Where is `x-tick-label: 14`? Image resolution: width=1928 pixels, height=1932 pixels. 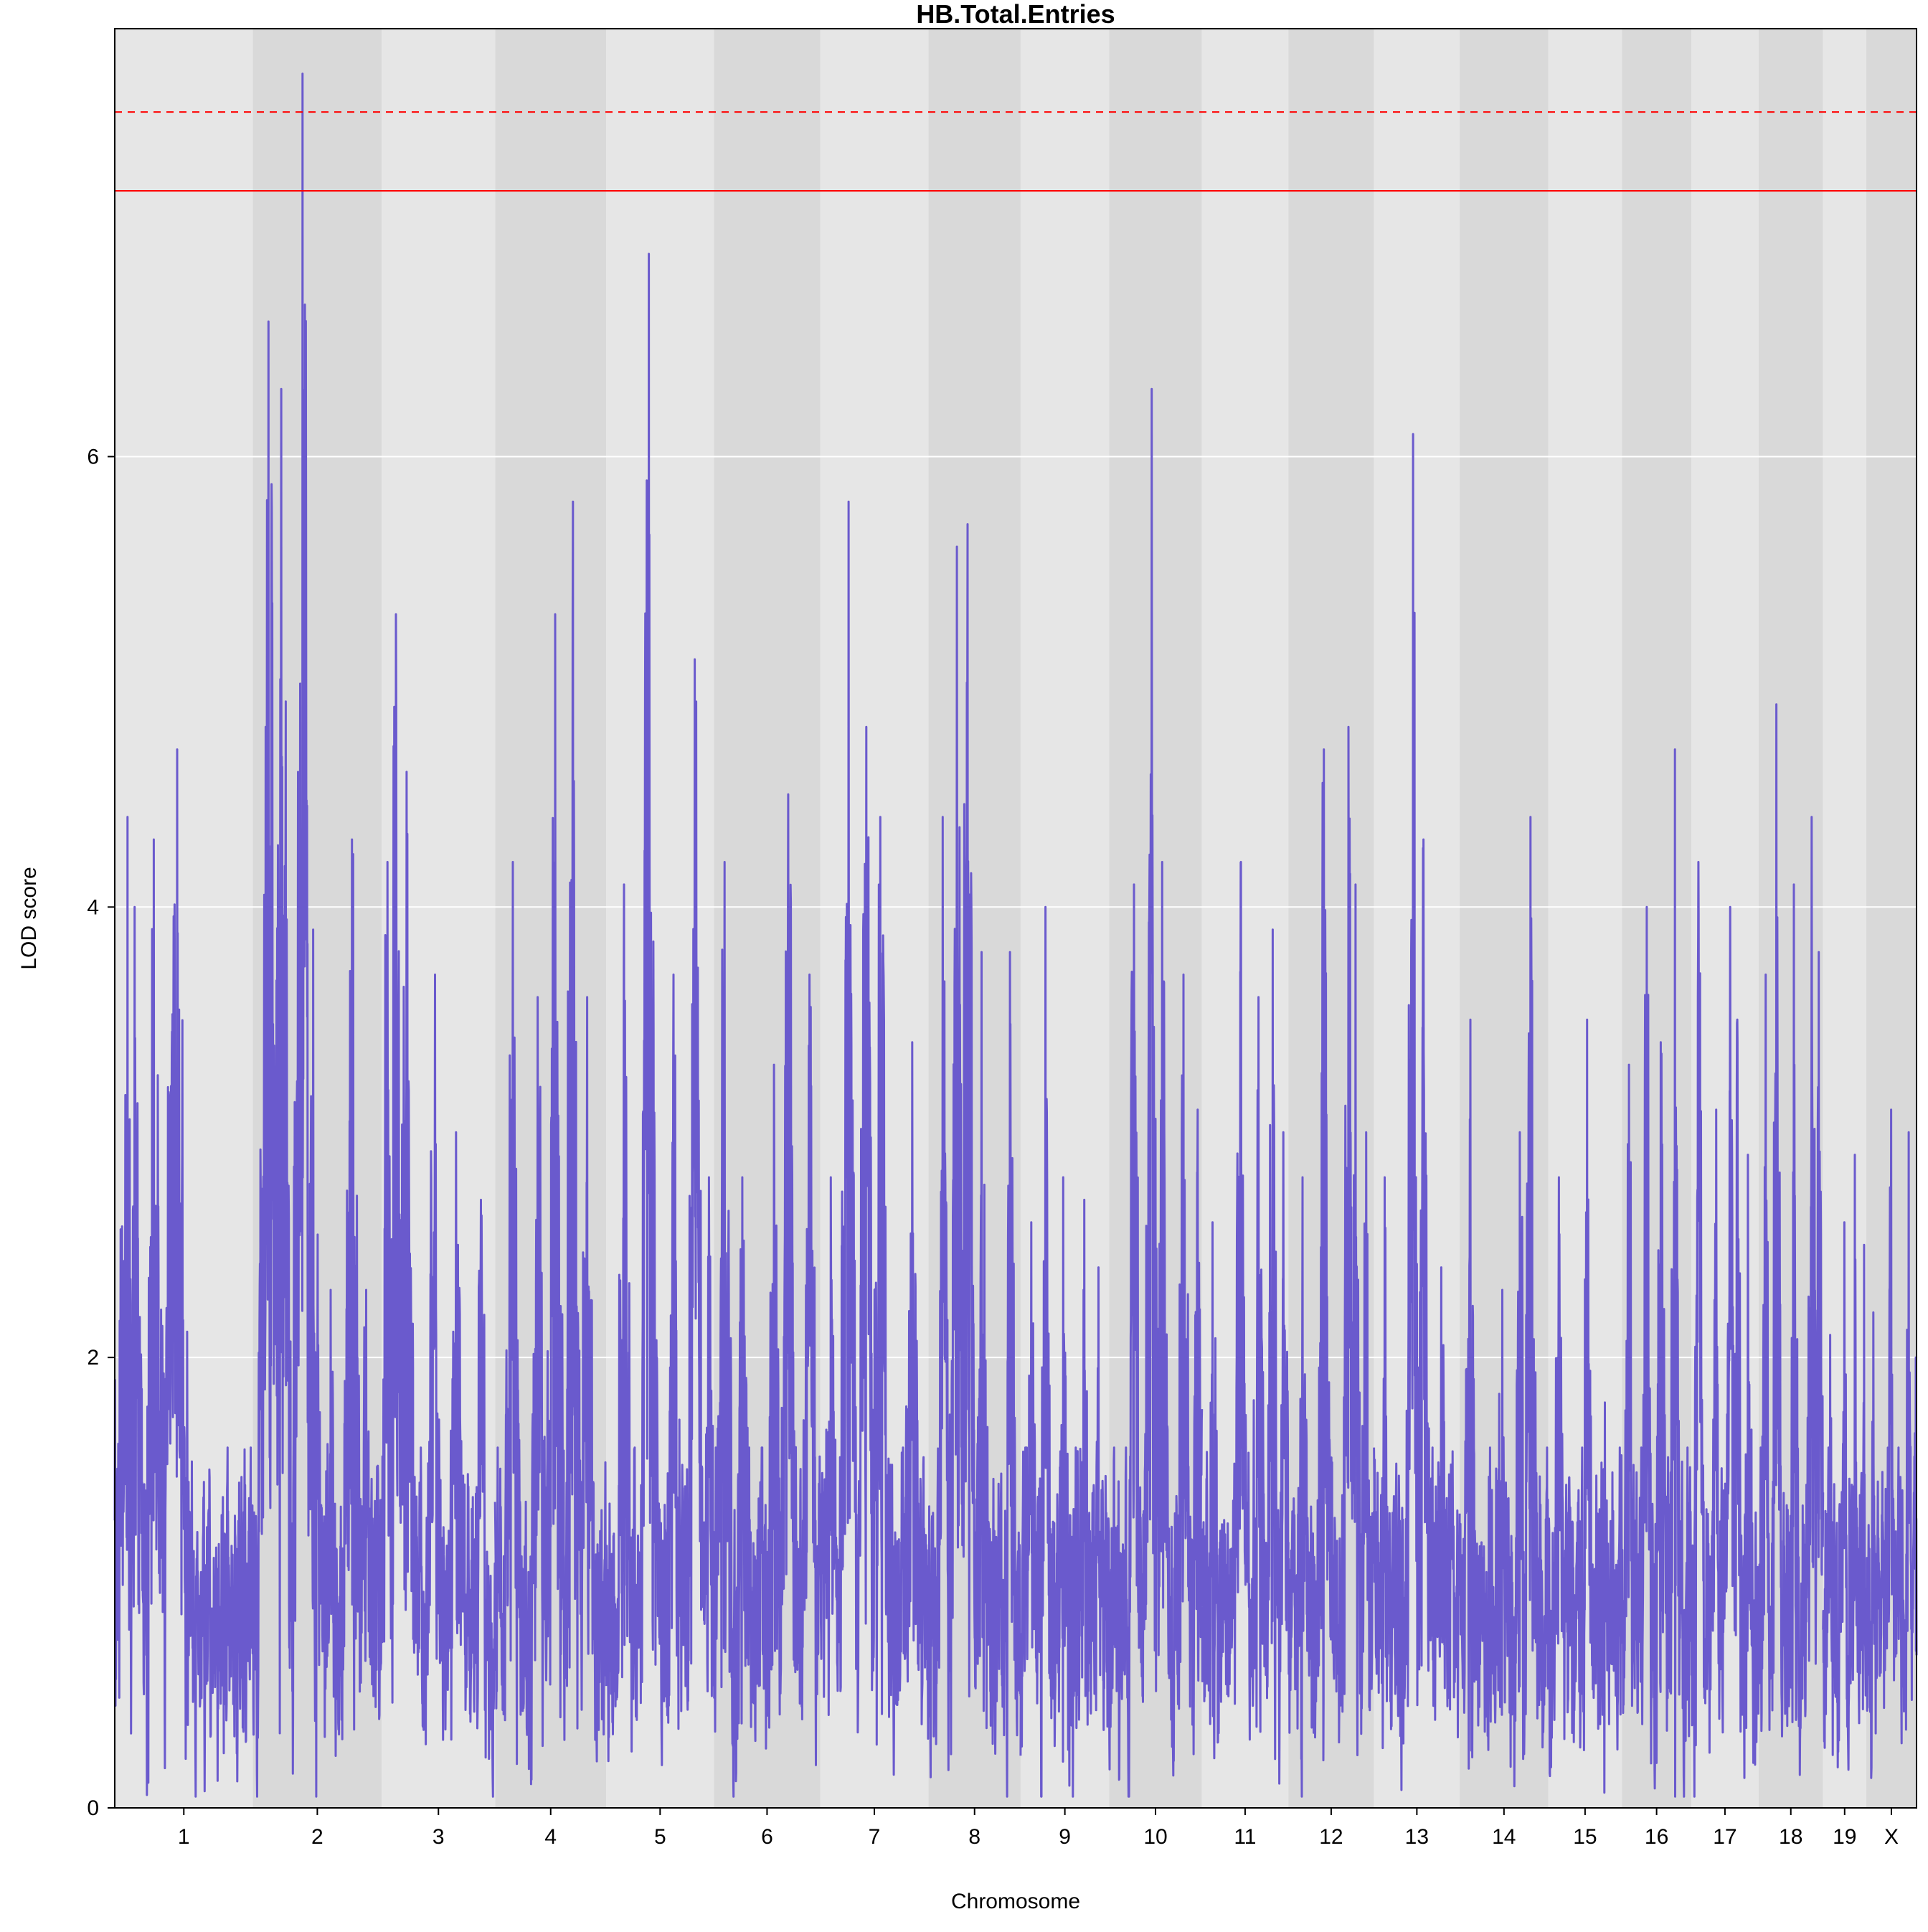
x-tick-label: 14 is located at coordinates (1504, 1837).